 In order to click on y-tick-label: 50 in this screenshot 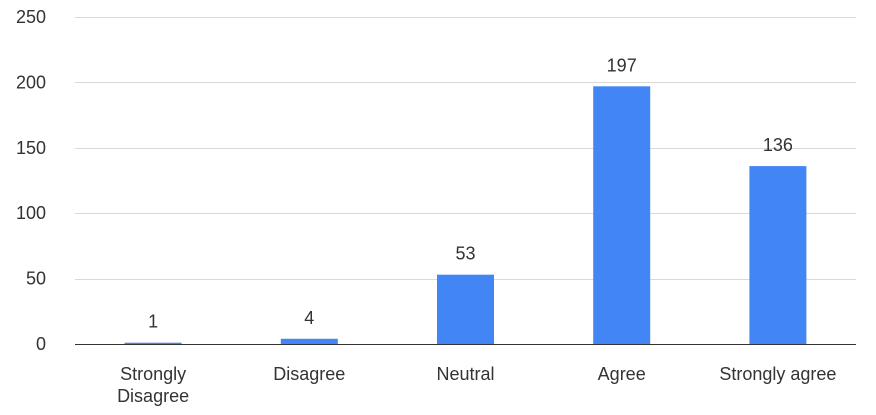, I will do `click(36, 279)`.